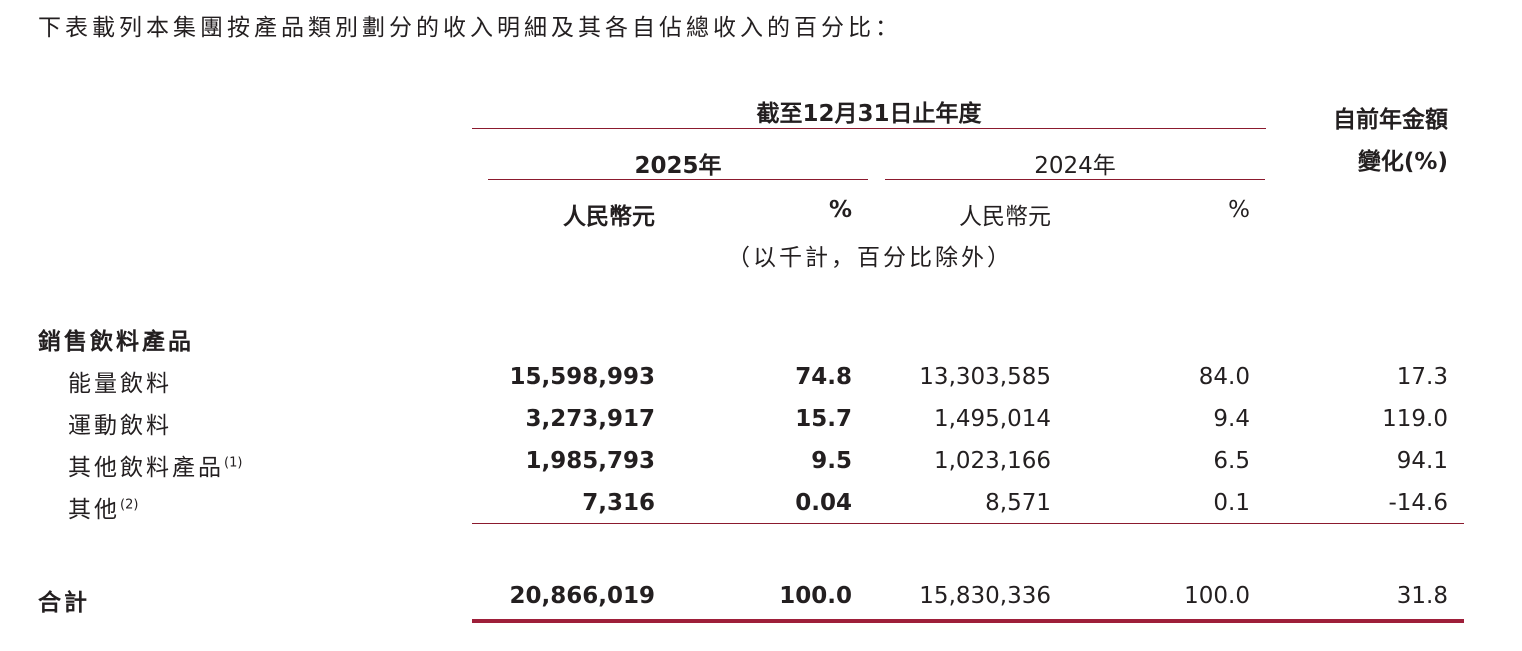 This screenshot has width=1522, height=651. What do you see at coordinates (1390, 120) in the screenshot?
I see `change-heading-line1: 自前年金額` at bounding box center [1390, 120].